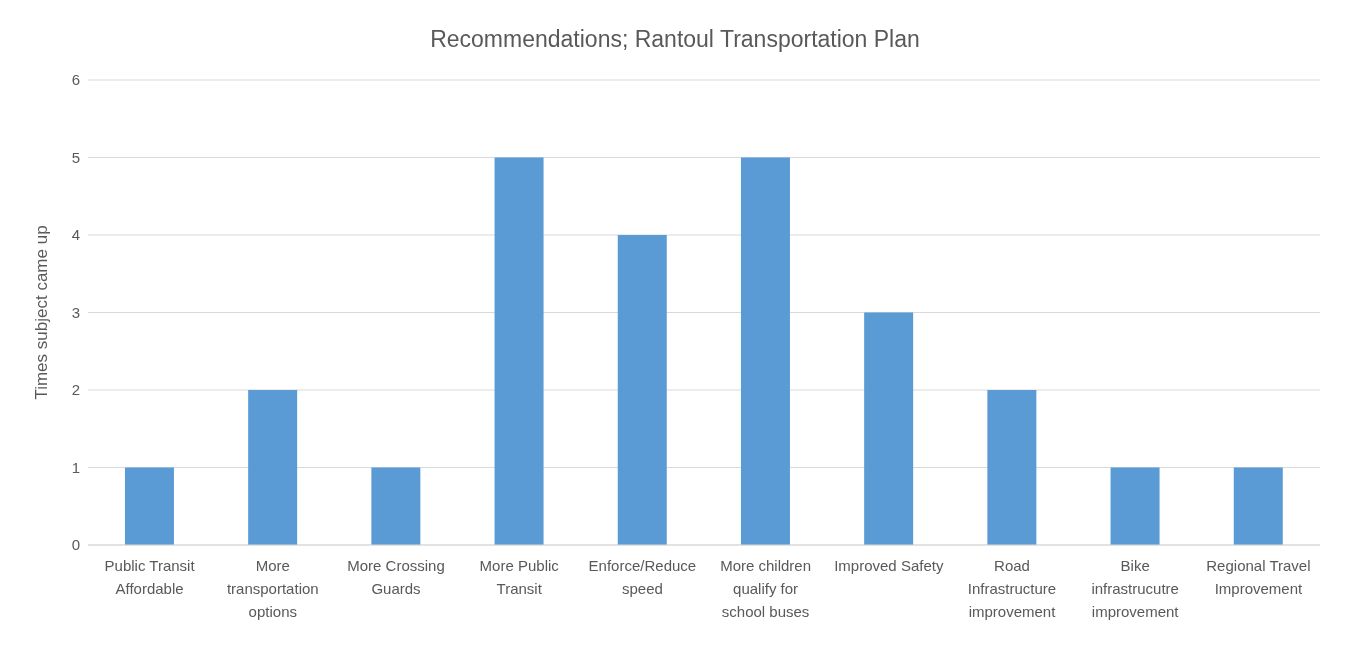  Describe the element at coordinates (75, 467) in the screenshot. I see `y-tick-label: 1` at that location.